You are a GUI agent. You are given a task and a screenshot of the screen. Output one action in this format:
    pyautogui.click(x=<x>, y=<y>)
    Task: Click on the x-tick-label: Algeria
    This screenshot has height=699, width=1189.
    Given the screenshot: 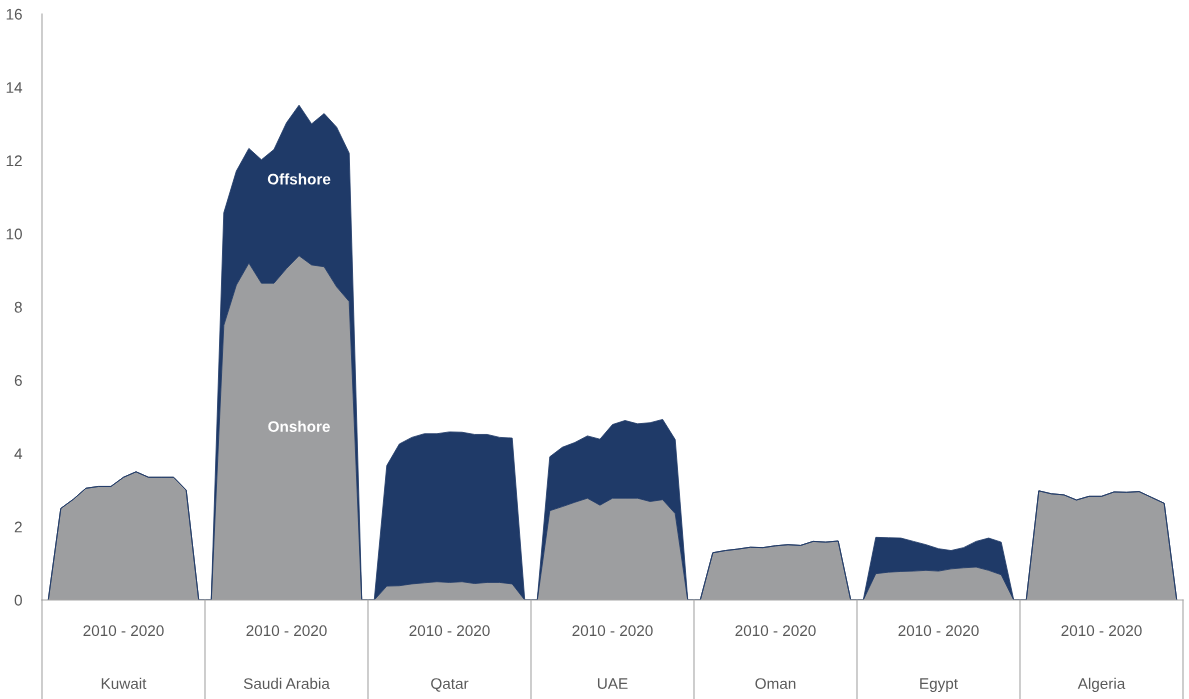 What is the action you would take?
    pyautogui.click(x=1101, y=685)
    